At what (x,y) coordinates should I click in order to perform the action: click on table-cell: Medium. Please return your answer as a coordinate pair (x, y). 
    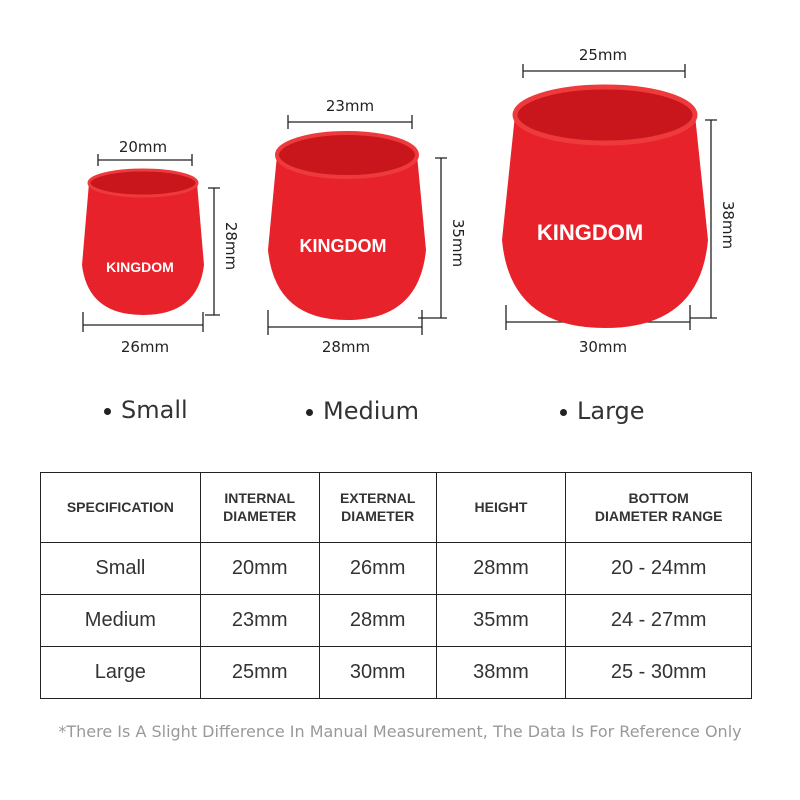
    Looking at the image, I should click on (120, 620).